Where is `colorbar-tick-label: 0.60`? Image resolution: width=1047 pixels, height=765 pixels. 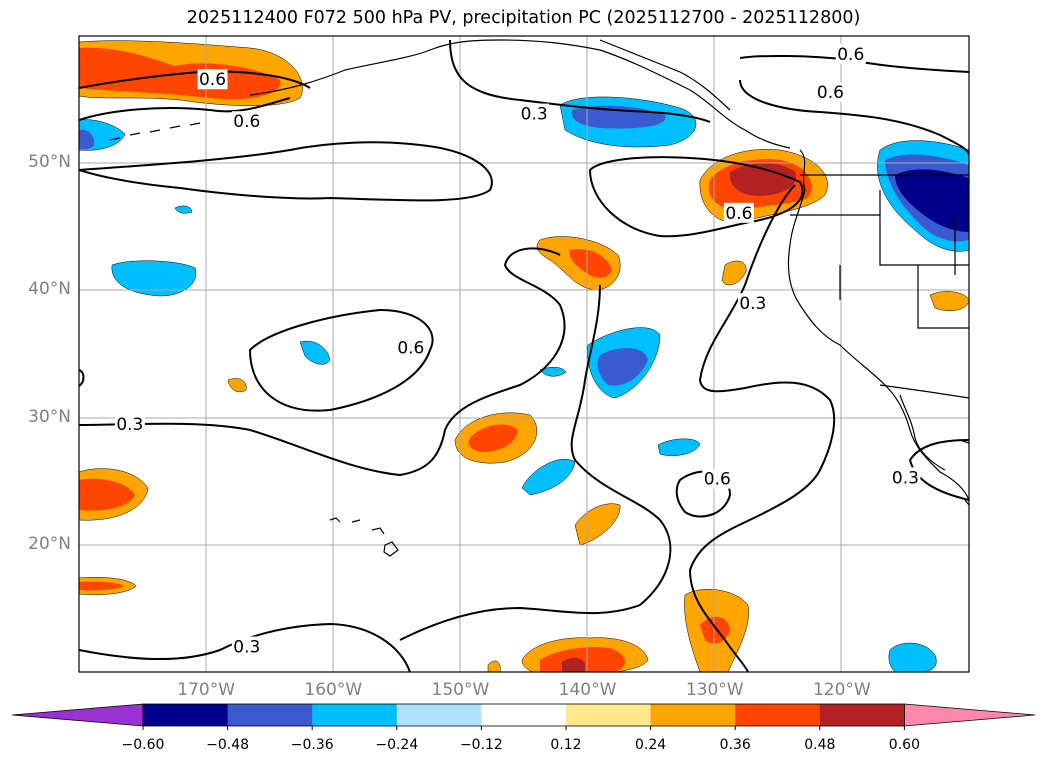
colorbar-tick-label: 0.60 is located at coordinates (904, 745).